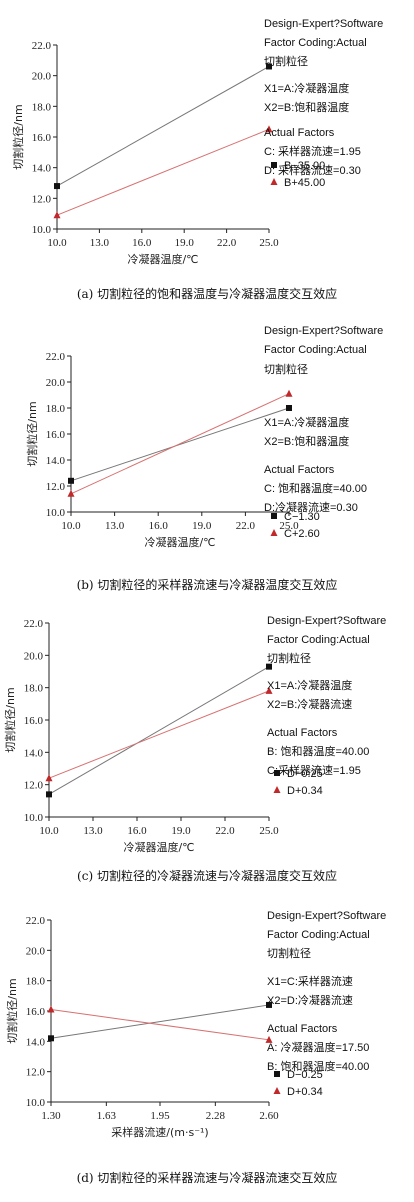 The width and height of the screenshot is (414, 1202). What do you see at coordinates (306, 107) in the screenshot?
I see `info-line: X2=B:饱和器温度` at bounding box center [306, 107].